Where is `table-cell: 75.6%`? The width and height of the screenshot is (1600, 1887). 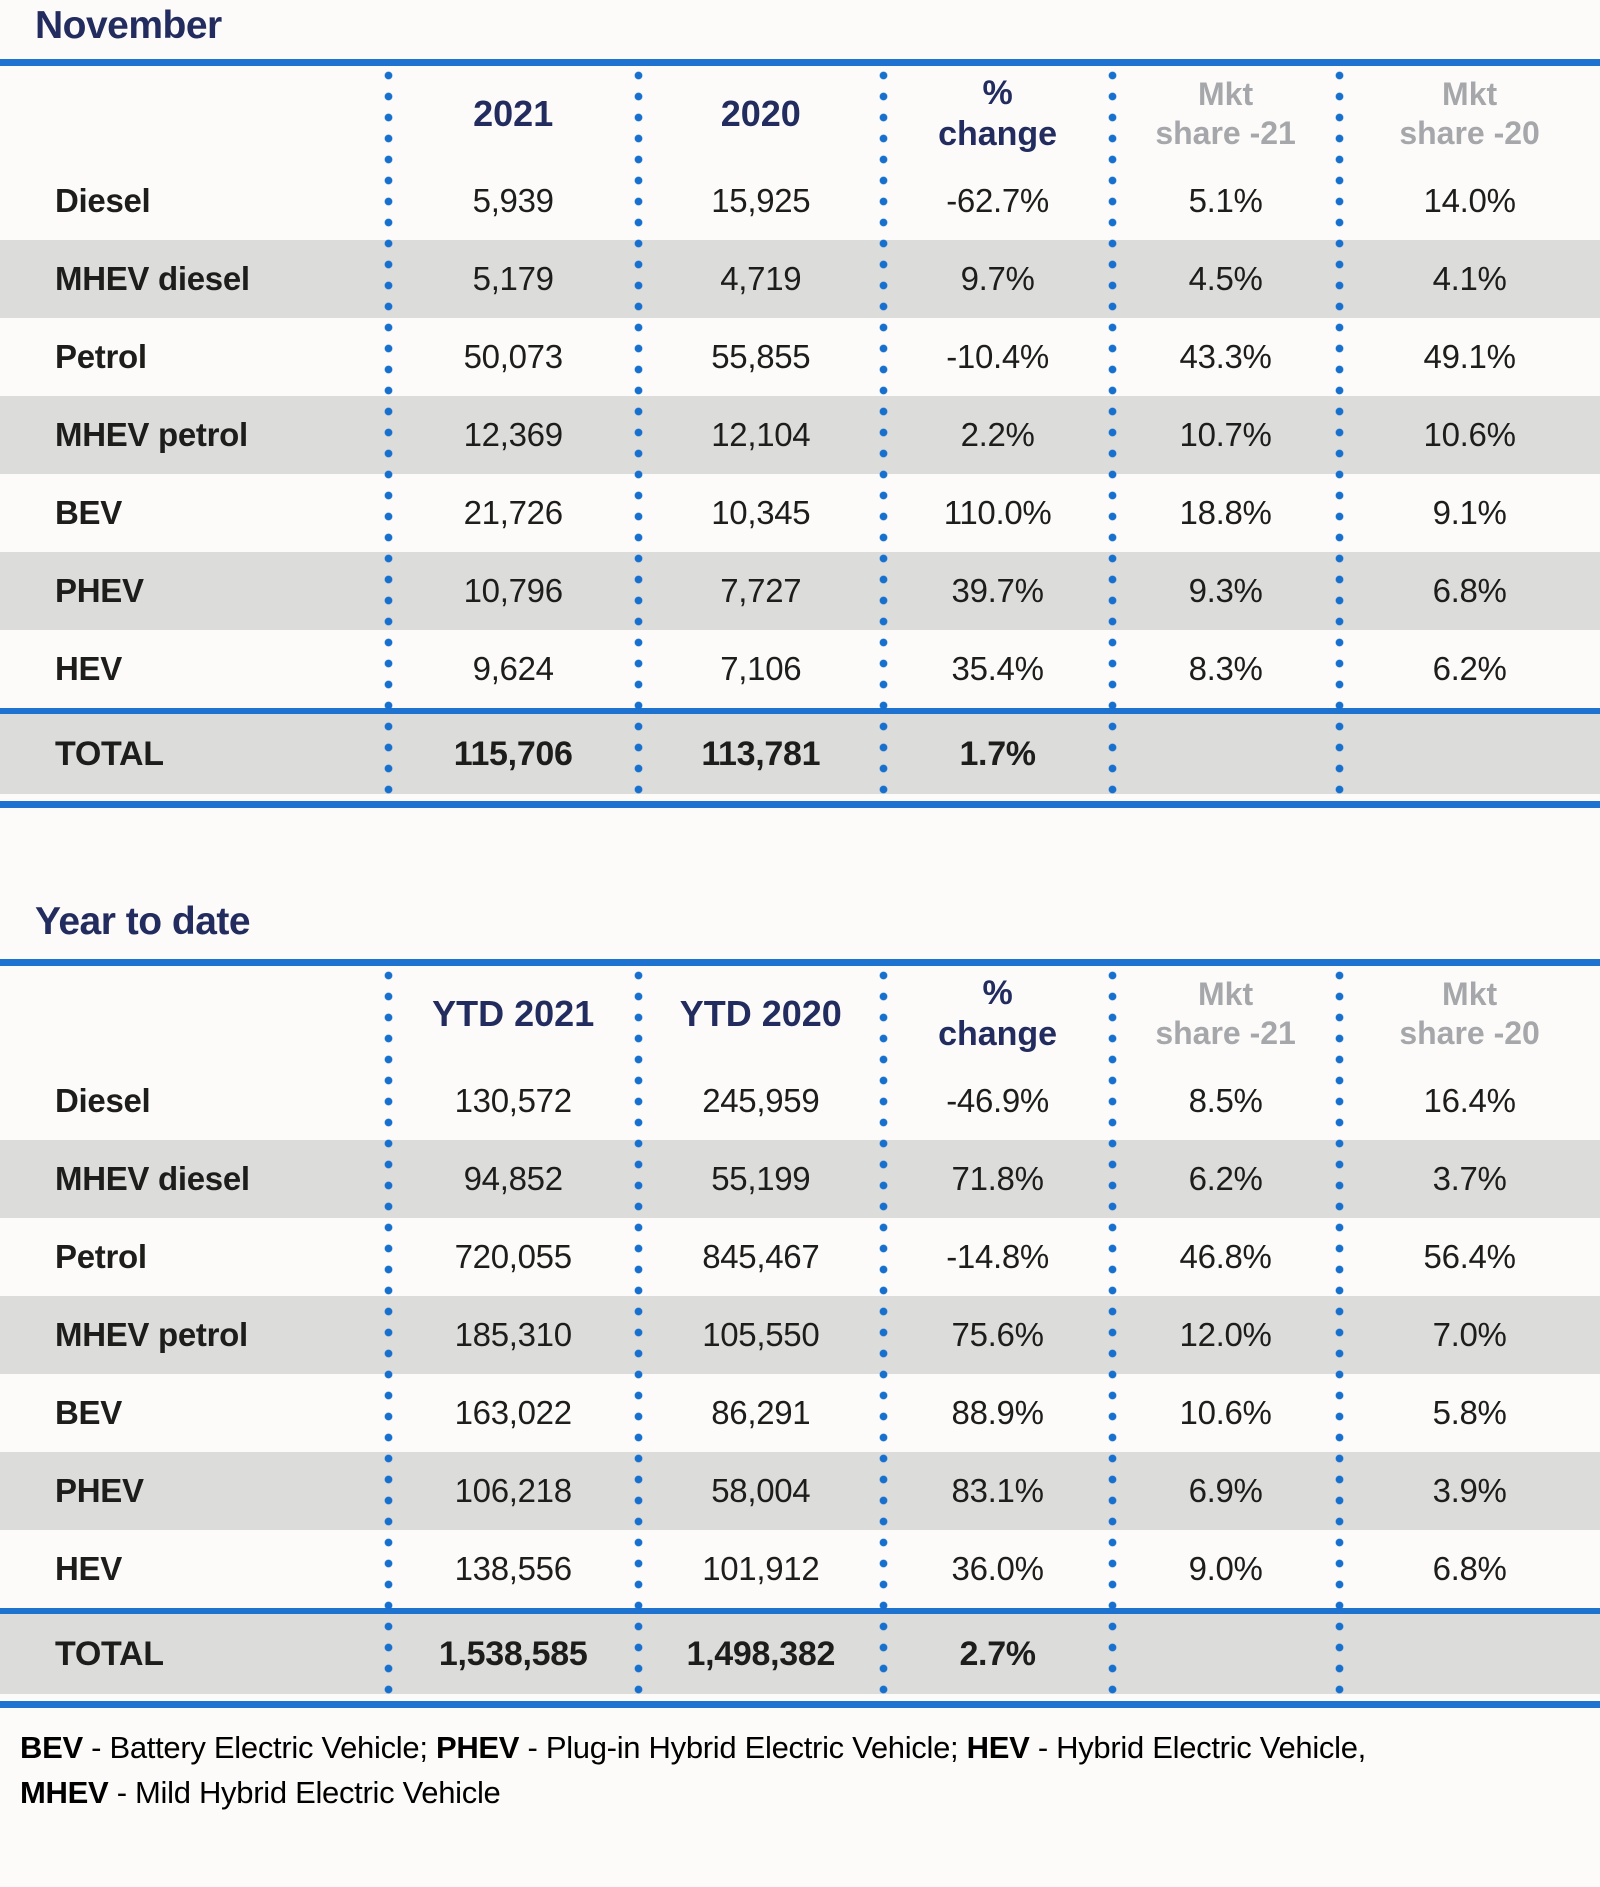
table-cell: 75.6% is located at coordinates (997, 1334).